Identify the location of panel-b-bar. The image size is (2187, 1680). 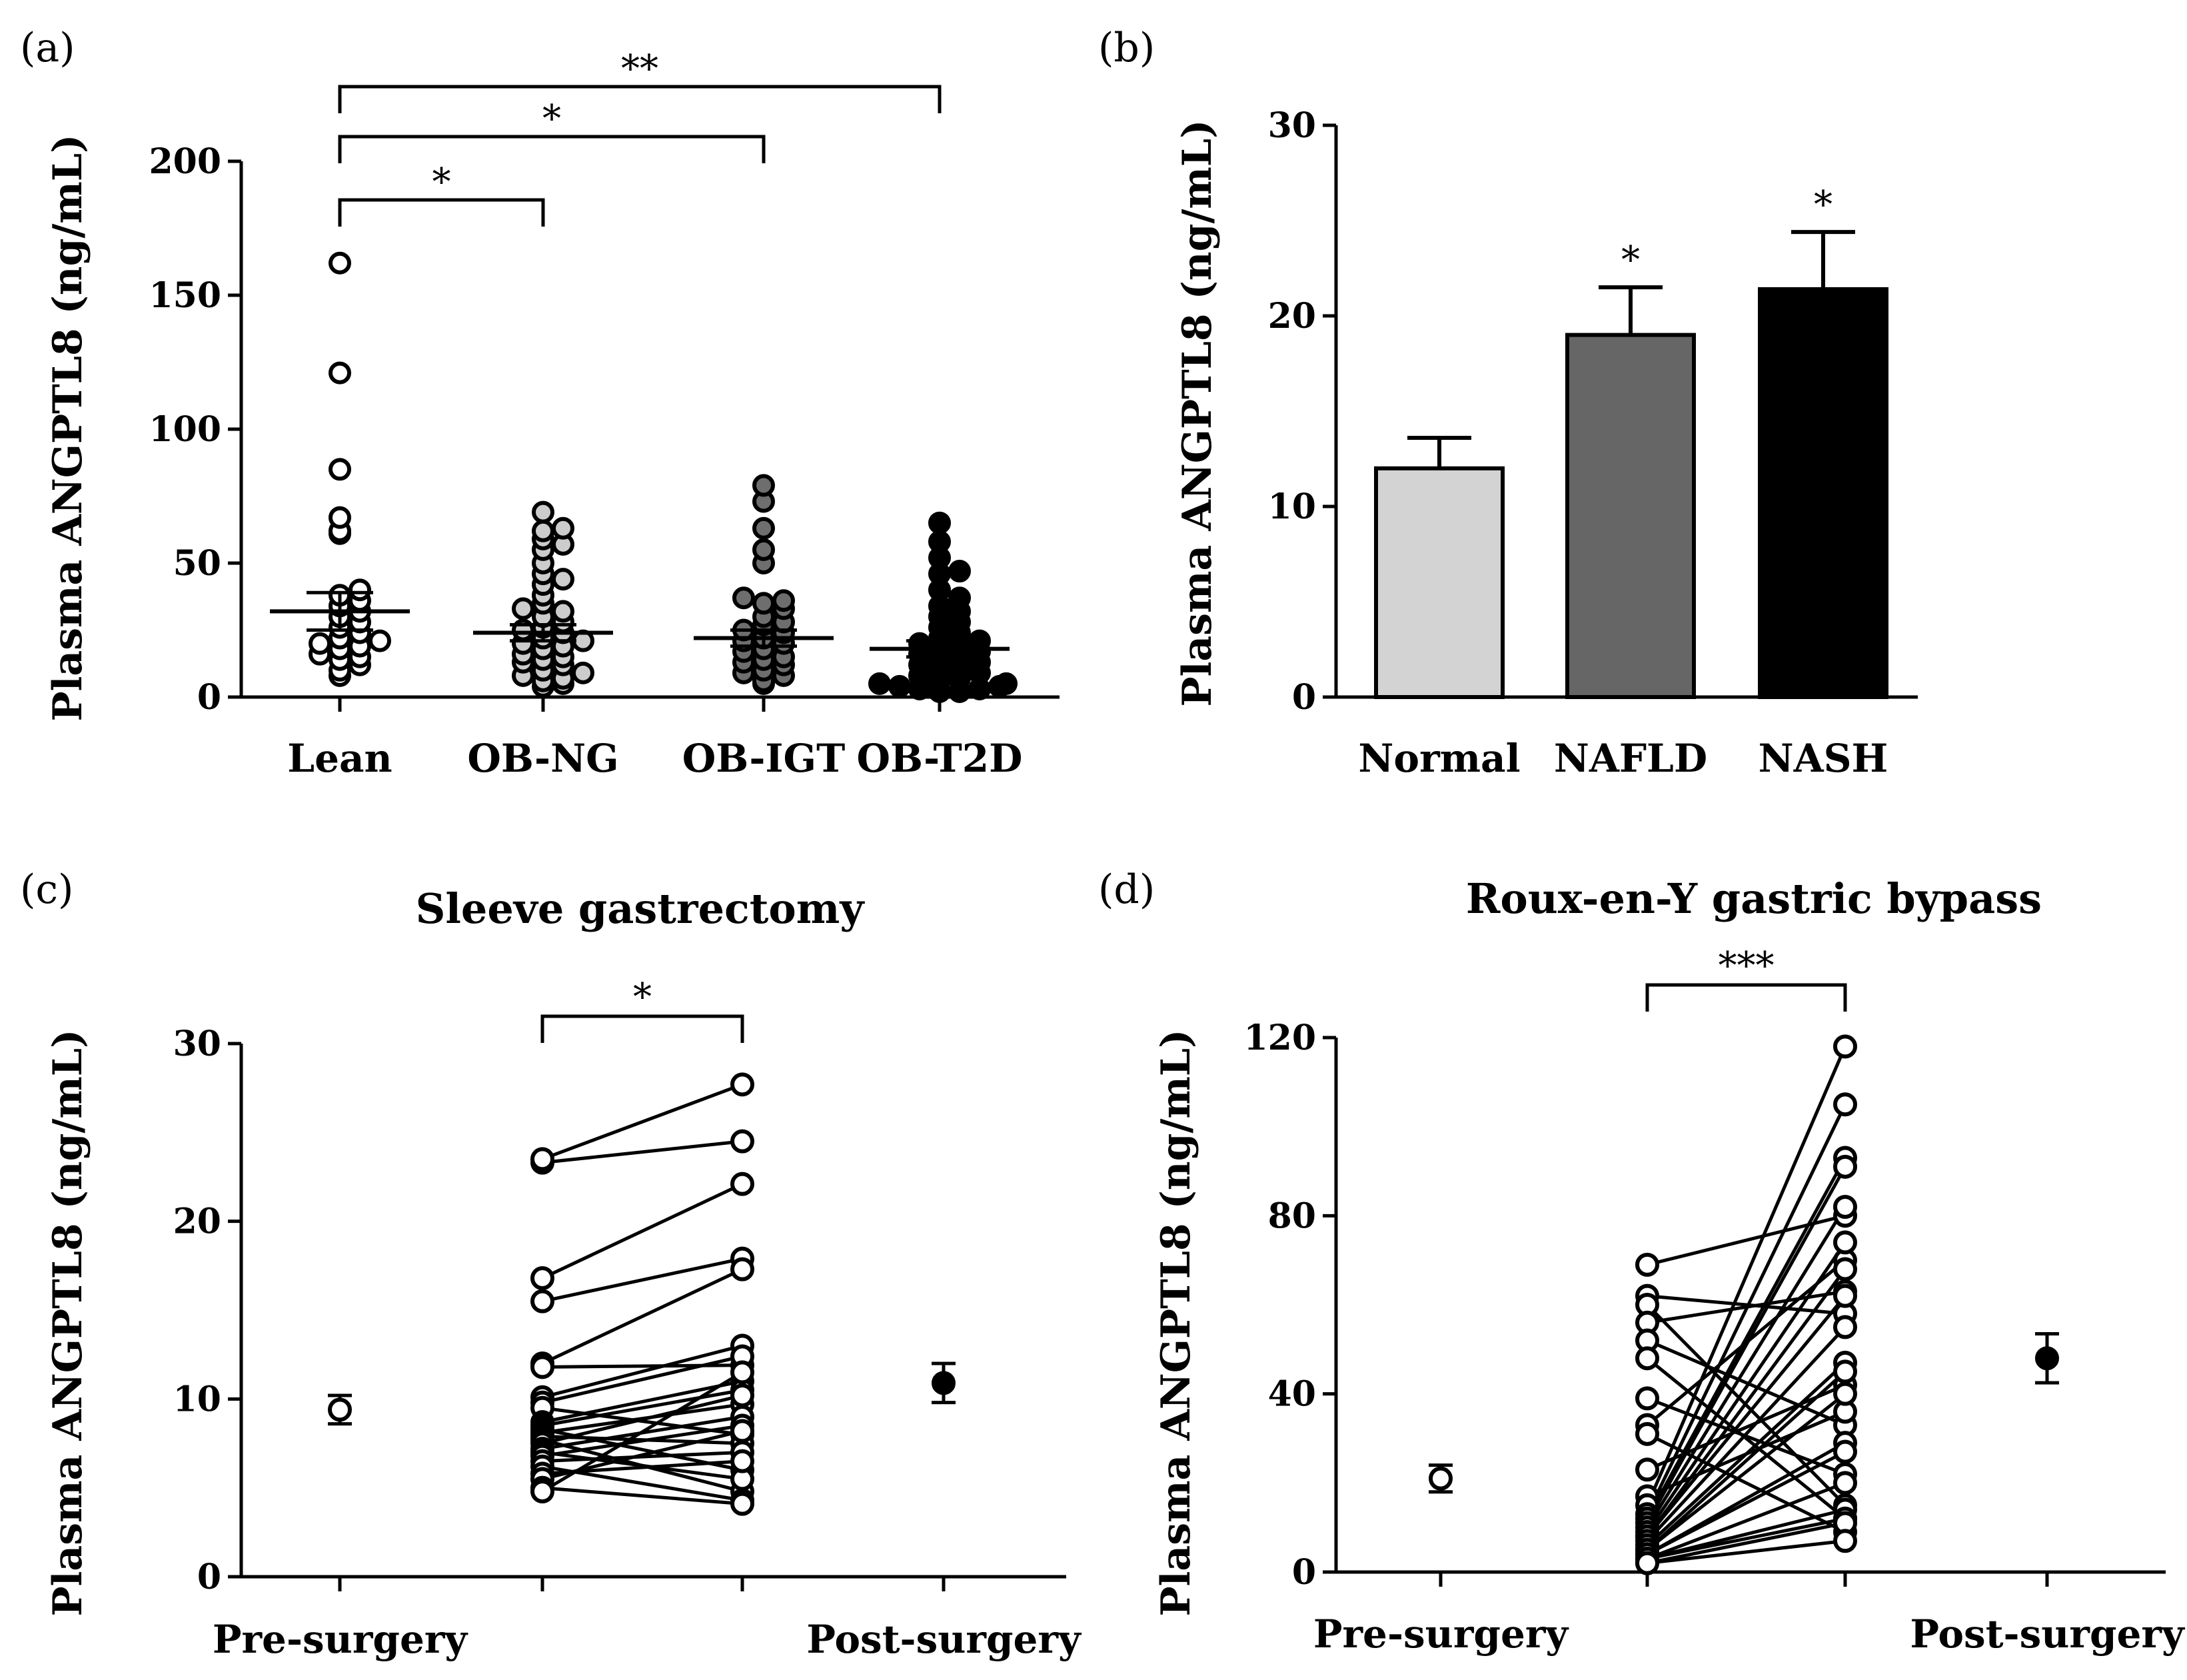
(1439, 582).